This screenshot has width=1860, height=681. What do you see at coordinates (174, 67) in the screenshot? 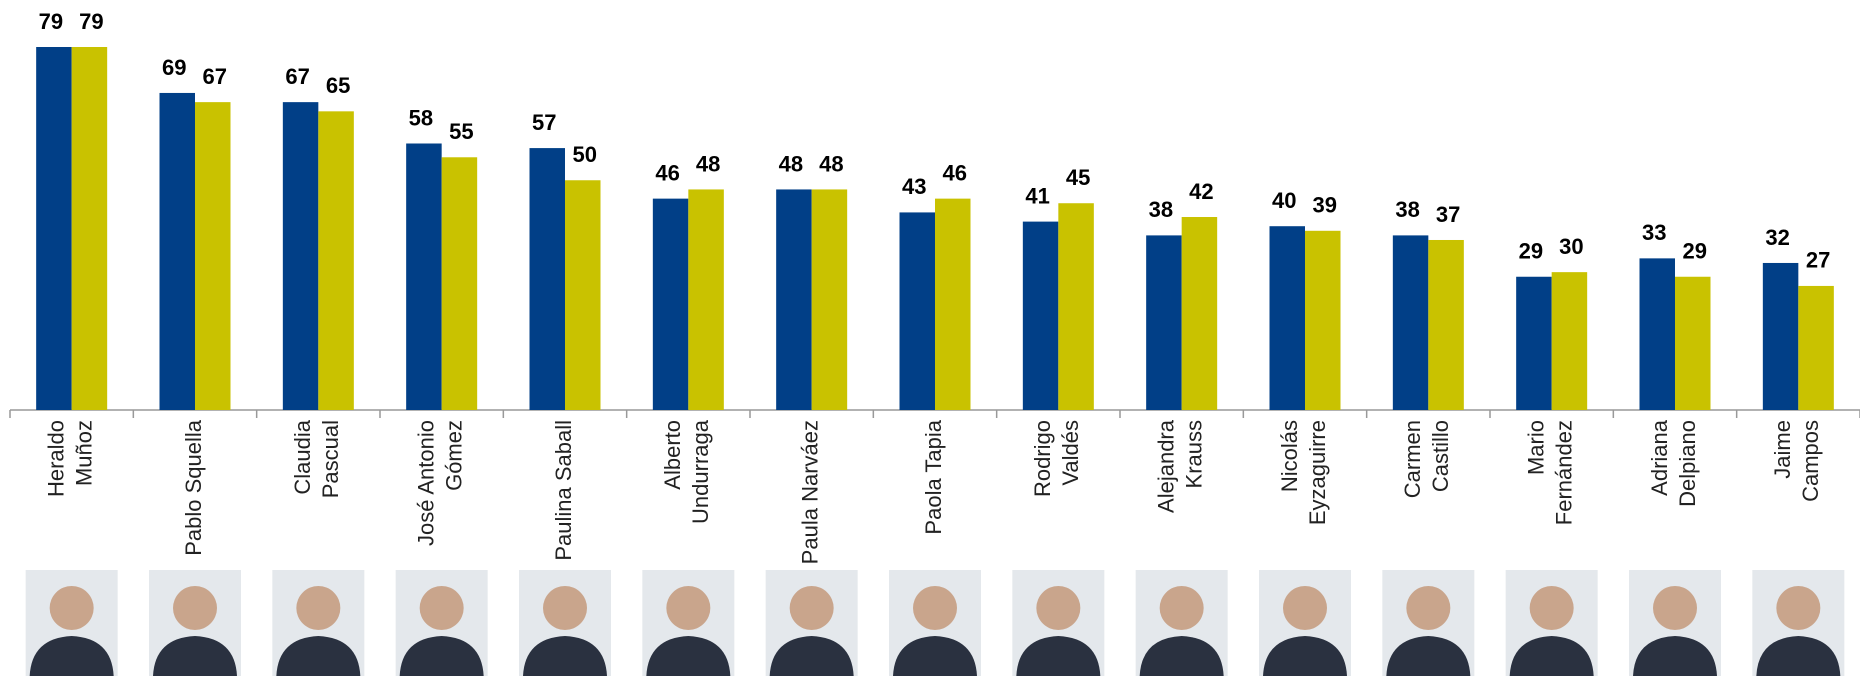
I see `value-label: 69` at bounding box center [174, 67].